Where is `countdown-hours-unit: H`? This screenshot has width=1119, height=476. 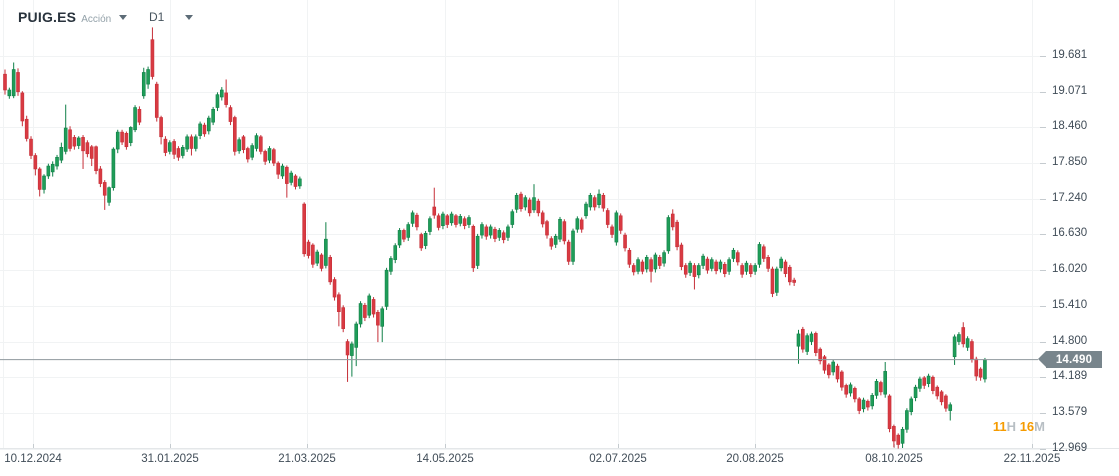 countdown-hours-unit: H is located at coordinates (1011, 426).